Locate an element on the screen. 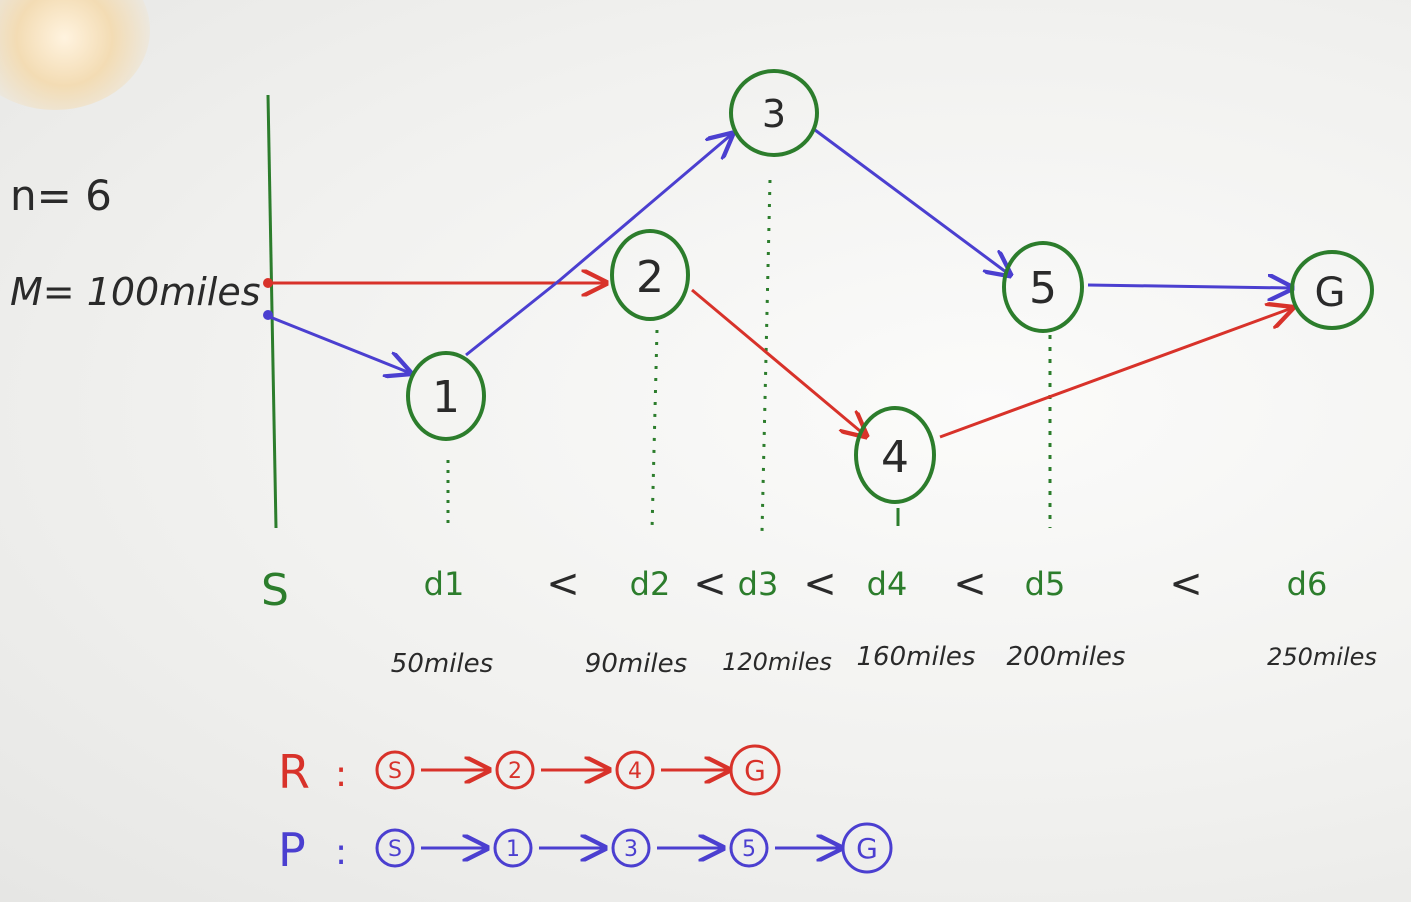  node-g: G is located at coordinates (1332, 290).